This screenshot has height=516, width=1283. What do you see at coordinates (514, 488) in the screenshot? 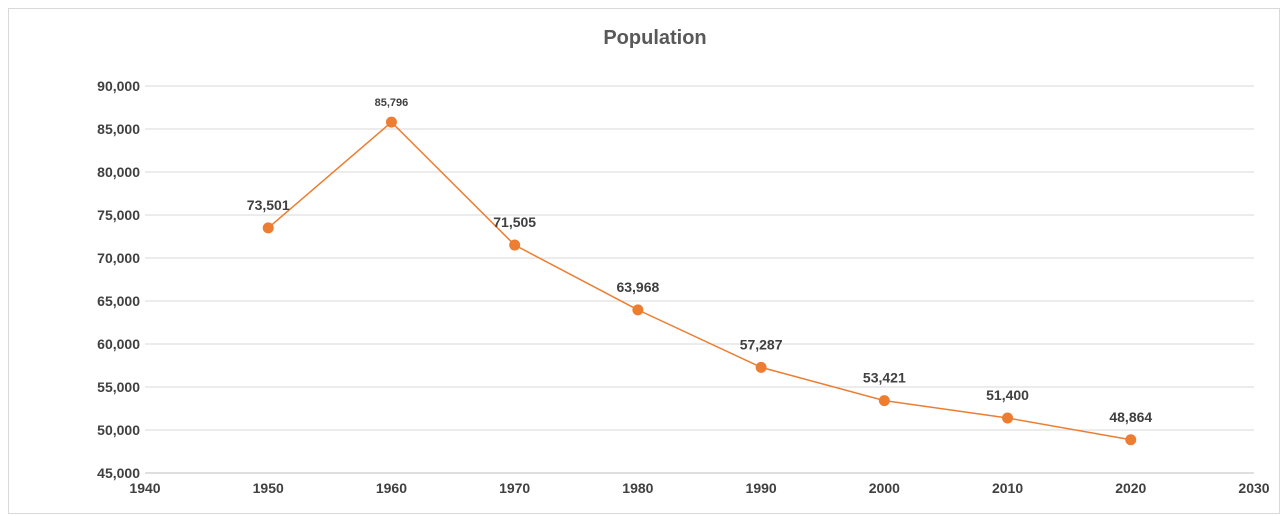
I see `x-tick-label: 1970` at bounding box center [514, 488].